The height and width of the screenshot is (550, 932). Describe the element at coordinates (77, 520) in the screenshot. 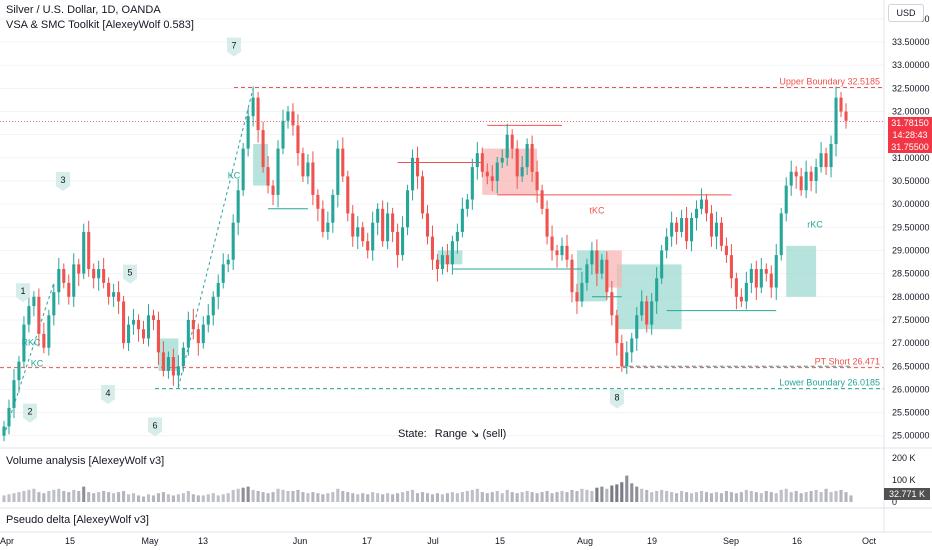

I see `delta-panel-title: Pseudo delta [AlexeyWolf v3]` at that location.